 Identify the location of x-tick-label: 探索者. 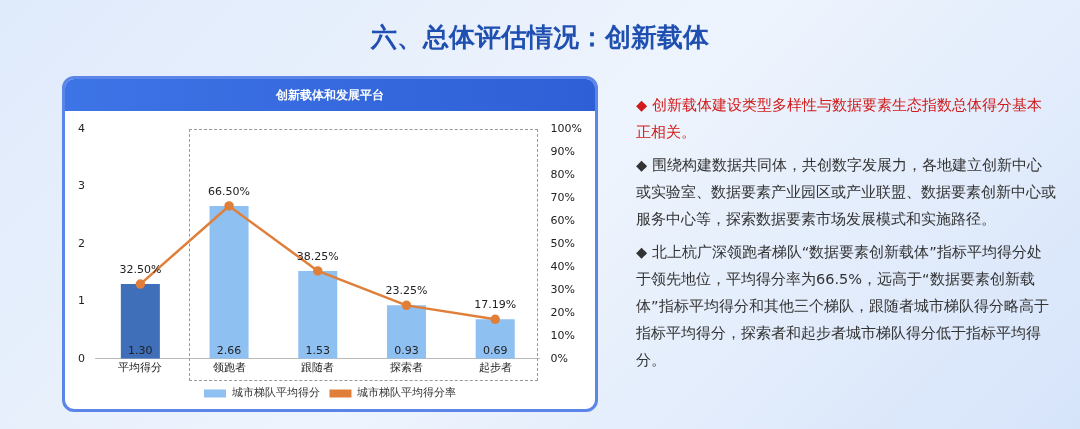
(406, 368).